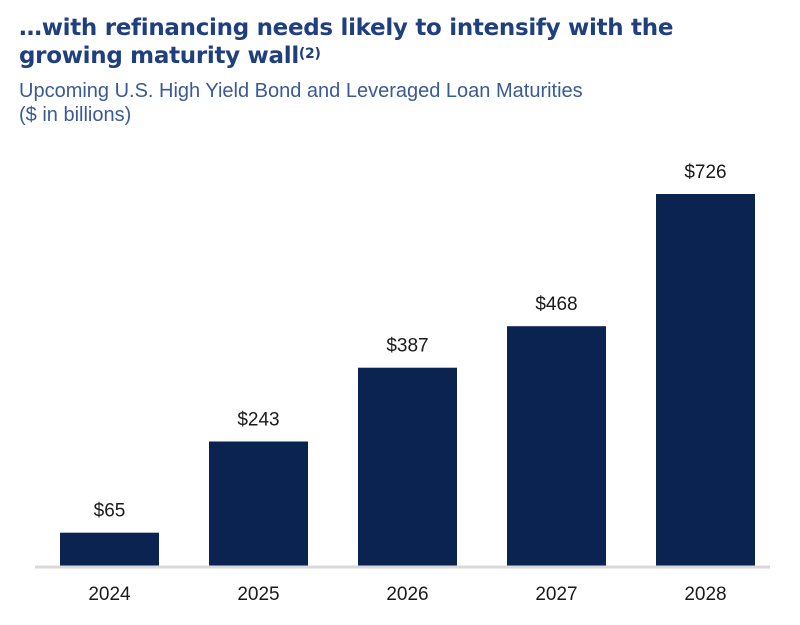 This screenshot has height=625, width=800. I want to click on bar-2028, so click(705, 380).